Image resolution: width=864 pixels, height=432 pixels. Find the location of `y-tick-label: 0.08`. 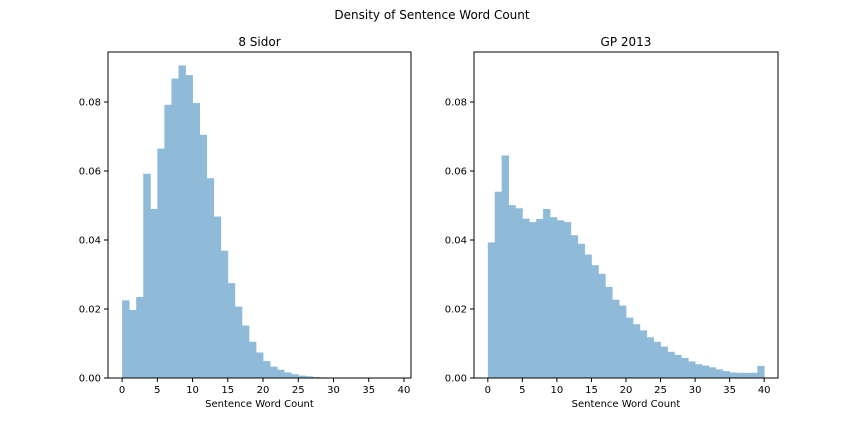

y-tick-label: 0.08 is located at coordinates (456, 103).